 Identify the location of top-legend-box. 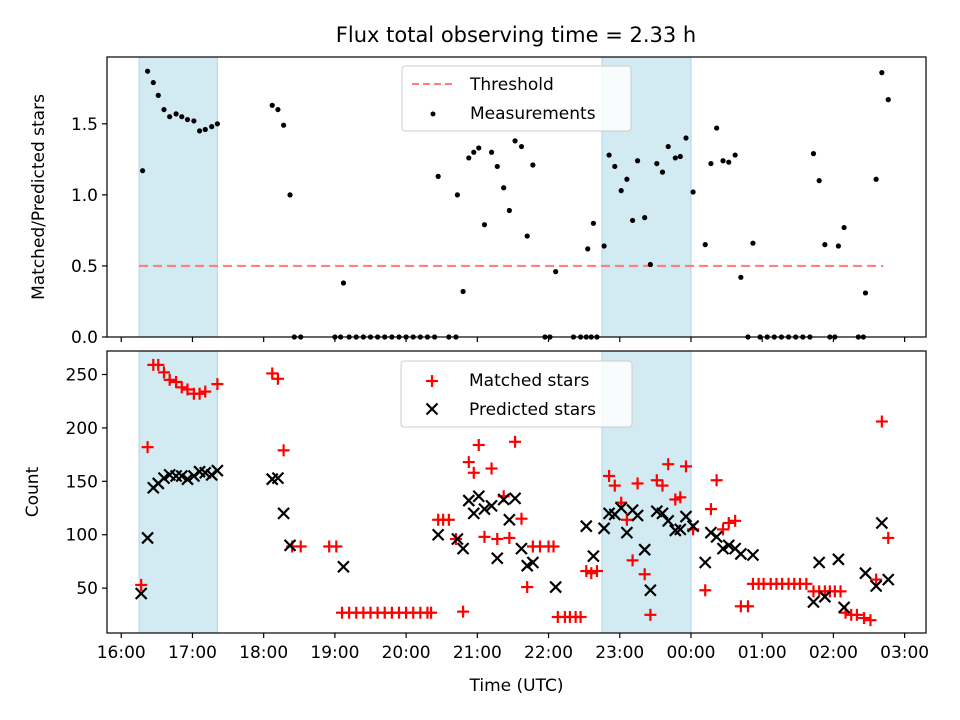
(516, 98).